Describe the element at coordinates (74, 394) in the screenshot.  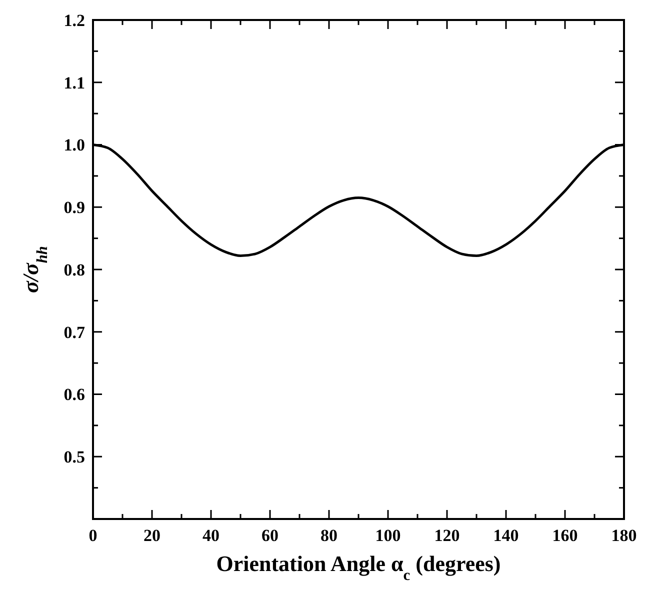
I see `y-tick-label: 0.6` at that location.